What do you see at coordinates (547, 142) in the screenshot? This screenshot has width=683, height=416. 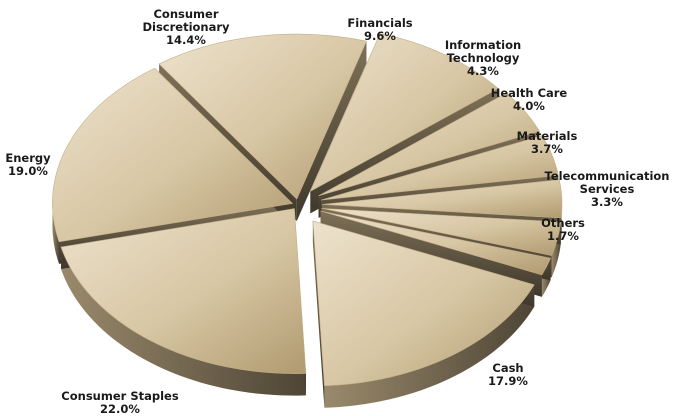 I see `slice-label-materials: Materials 3.7%` at bounding box center [547, 142].